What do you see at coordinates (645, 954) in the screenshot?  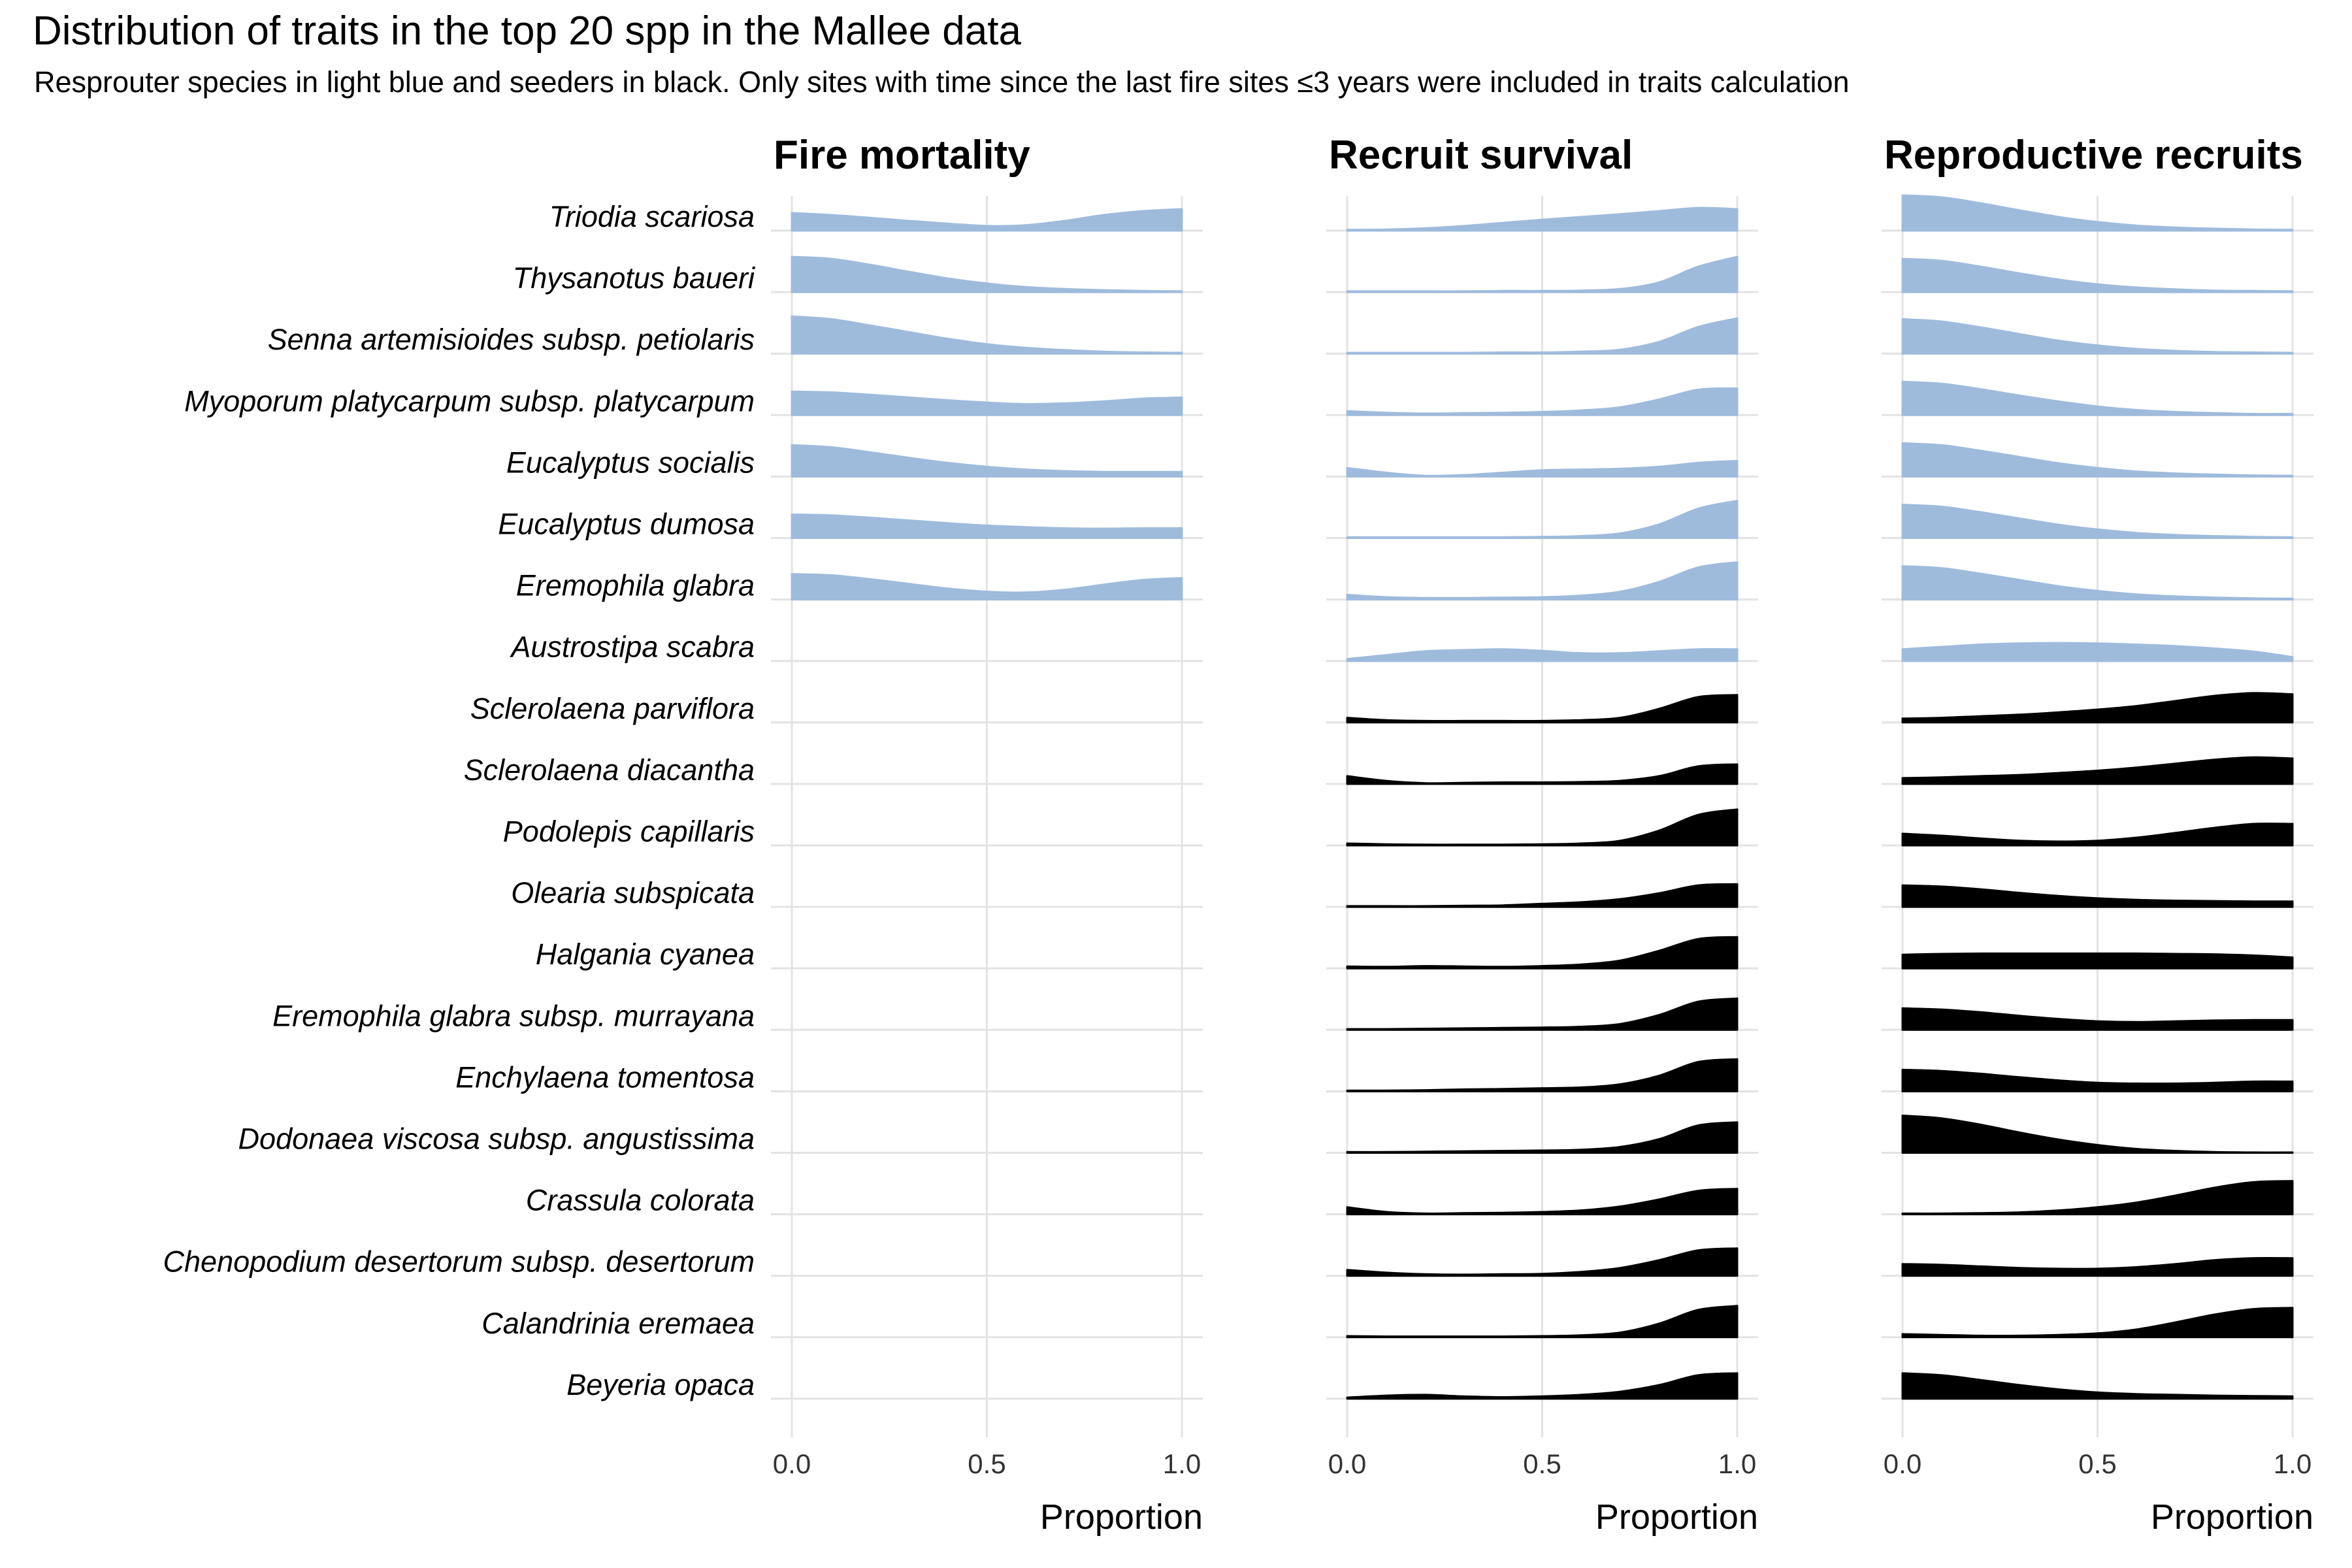 I see `species-label: Halgania cyanea` at bounding box center [645, 954].